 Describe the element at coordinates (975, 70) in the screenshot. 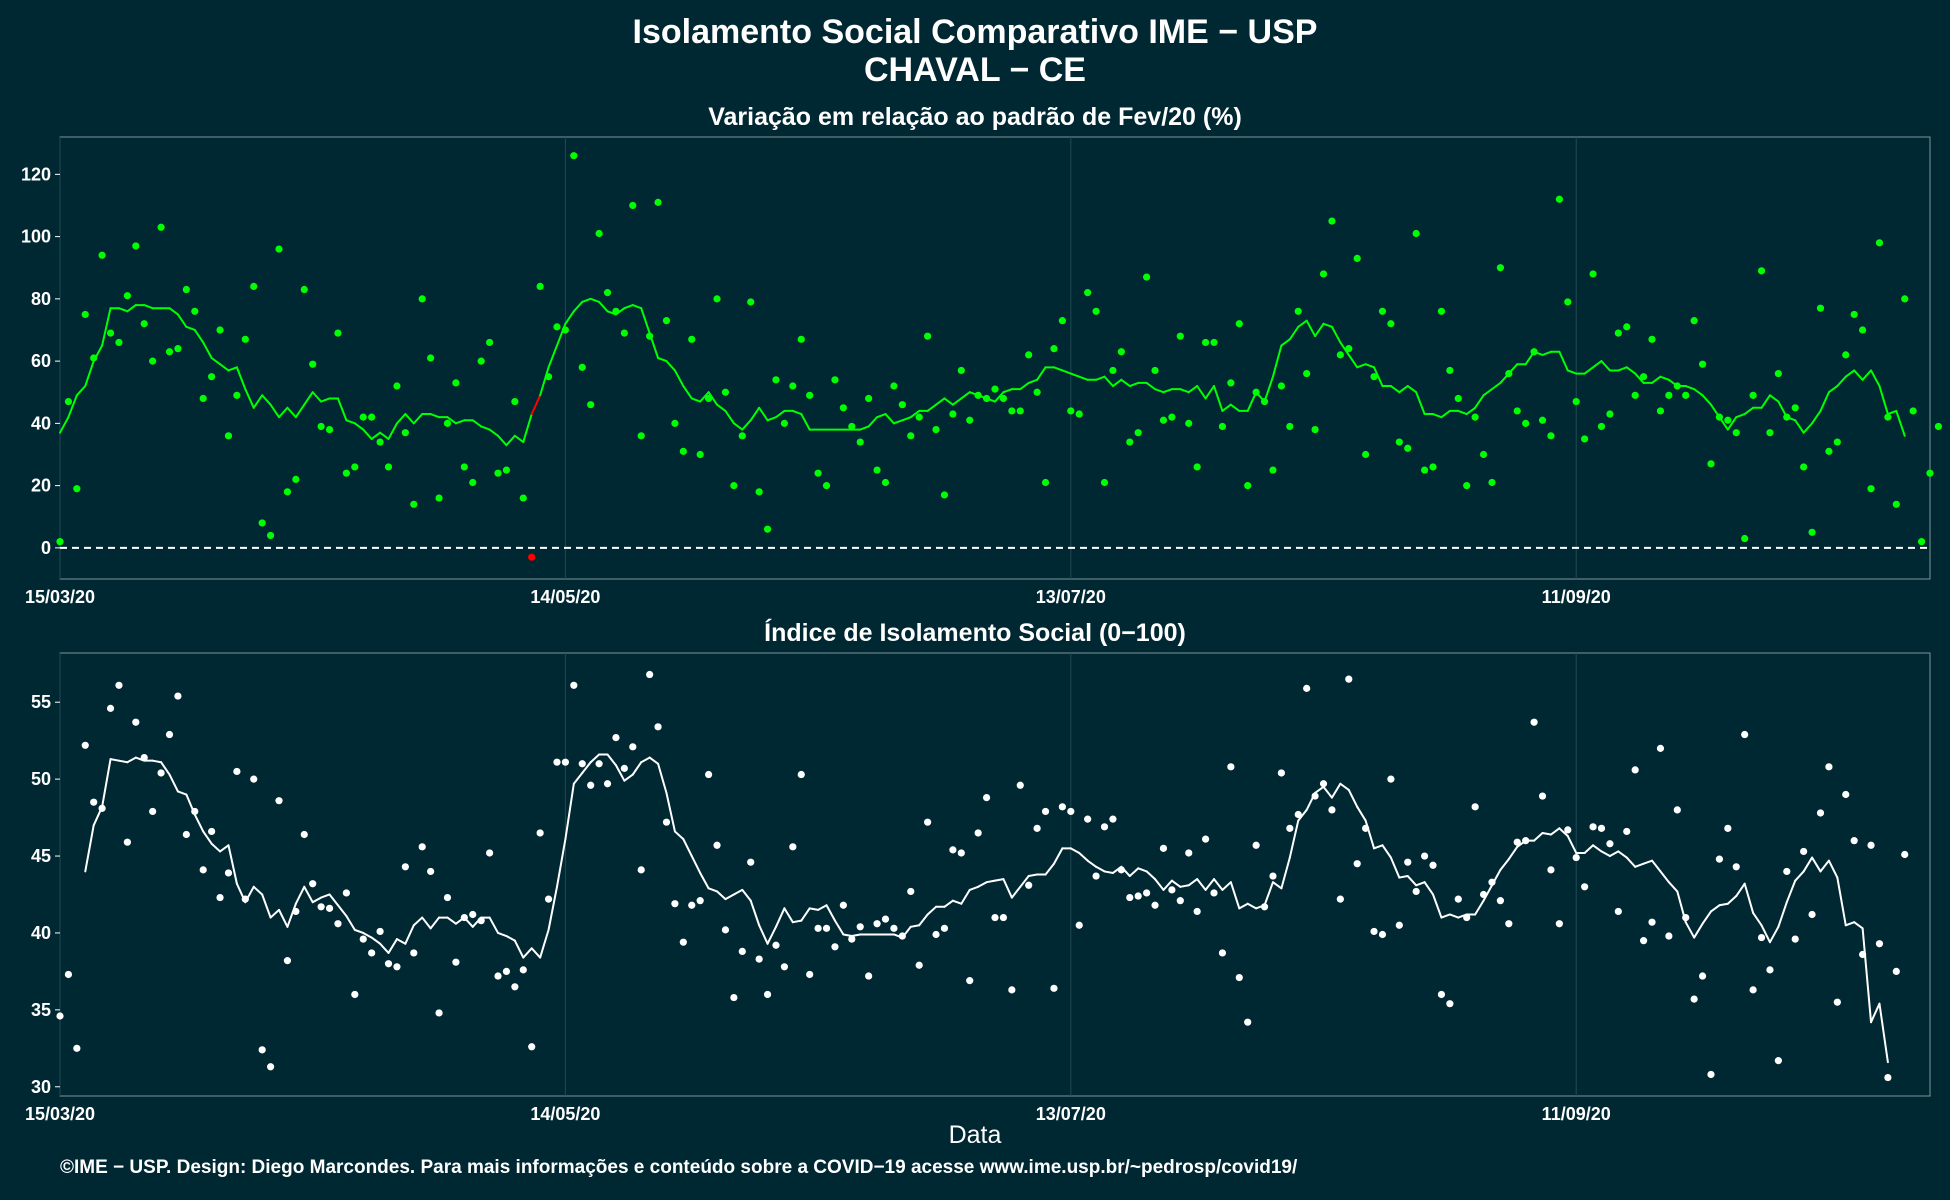

I see `main-subtitle: CHAVAL − CE` at that location.